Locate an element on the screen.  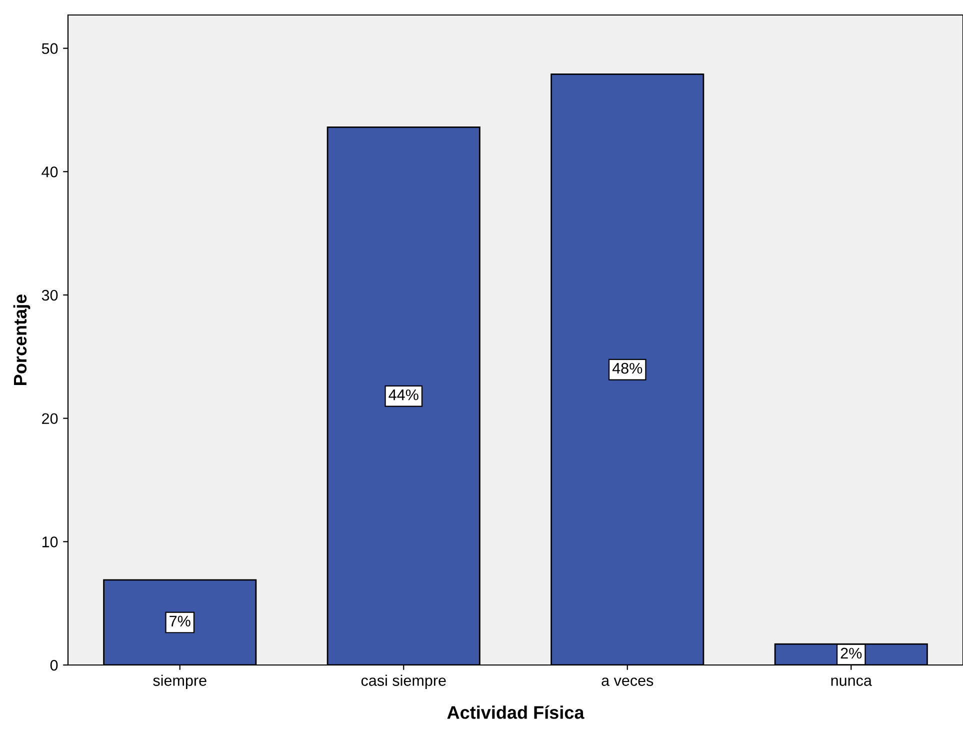
y-tick-label: 30 is located at coordinates (50, 295).